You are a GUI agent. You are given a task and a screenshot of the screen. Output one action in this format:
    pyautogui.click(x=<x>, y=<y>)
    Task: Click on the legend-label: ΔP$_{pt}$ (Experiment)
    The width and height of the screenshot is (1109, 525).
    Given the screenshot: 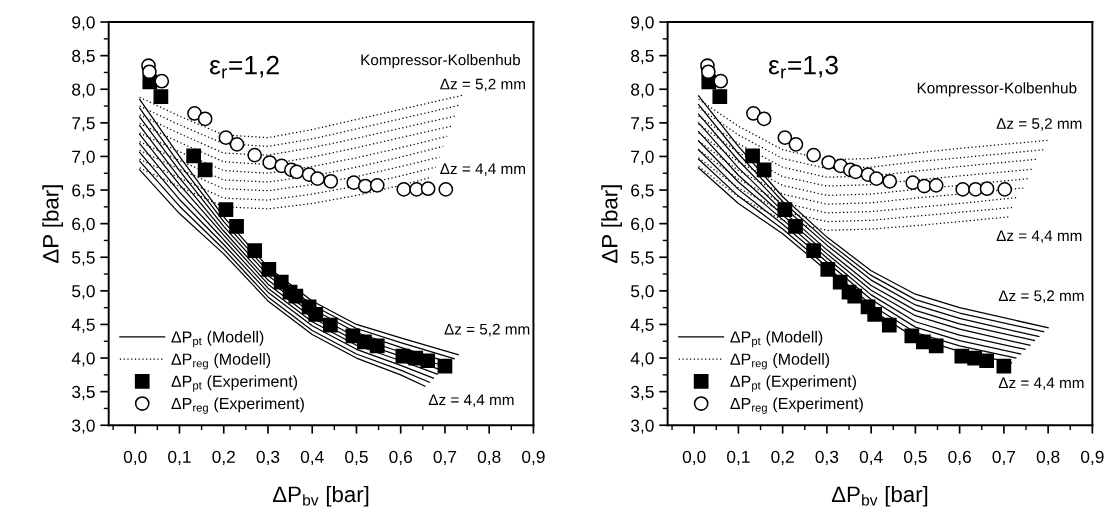 What is the action you would take?
    pyautogui.click(x=234, y=383)
    